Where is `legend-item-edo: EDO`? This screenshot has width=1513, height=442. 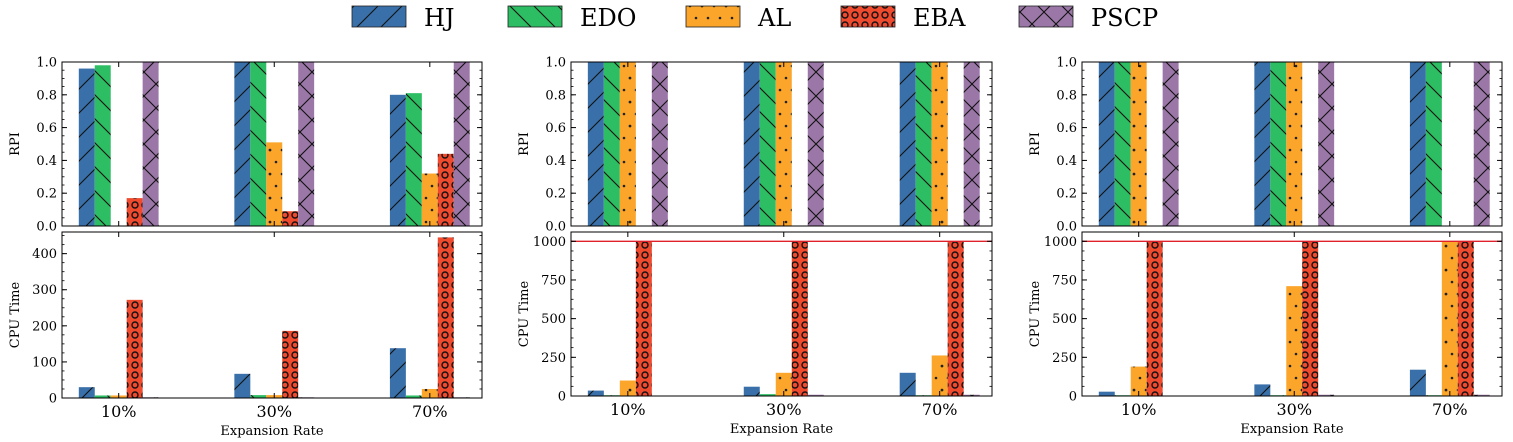 legend-item-edo: EDO is located at coordinates (571, 18).